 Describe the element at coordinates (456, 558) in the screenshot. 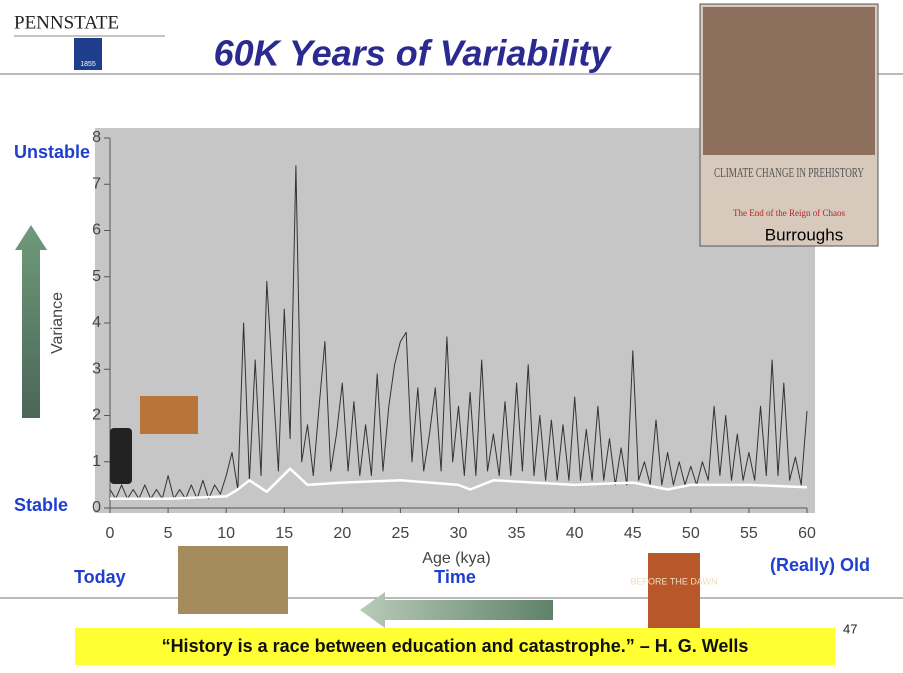

I see `x-axis-label: Age (kya)` at that location.